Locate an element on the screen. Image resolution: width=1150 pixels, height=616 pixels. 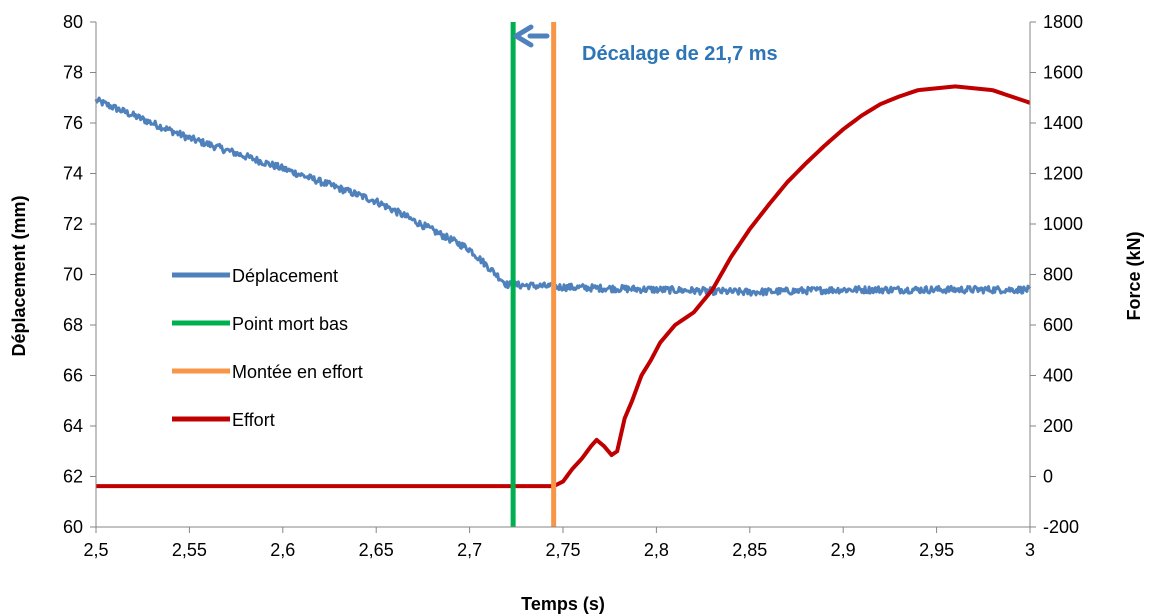
x-tick-label: 2,7 is located at coordinates (469, 550).